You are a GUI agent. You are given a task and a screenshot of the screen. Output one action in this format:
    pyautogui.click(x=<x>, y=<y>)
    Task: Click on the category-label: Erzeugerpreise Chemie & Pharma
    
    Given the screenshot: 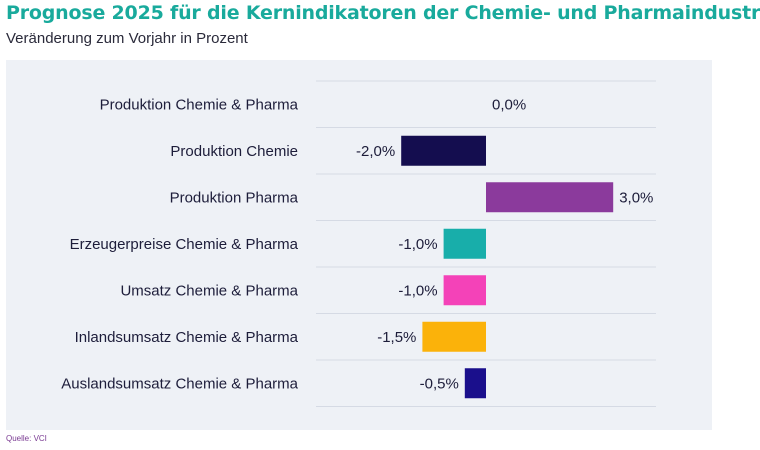 What is the action you would take?
    pyautogui.click(x=184, y=244)
    